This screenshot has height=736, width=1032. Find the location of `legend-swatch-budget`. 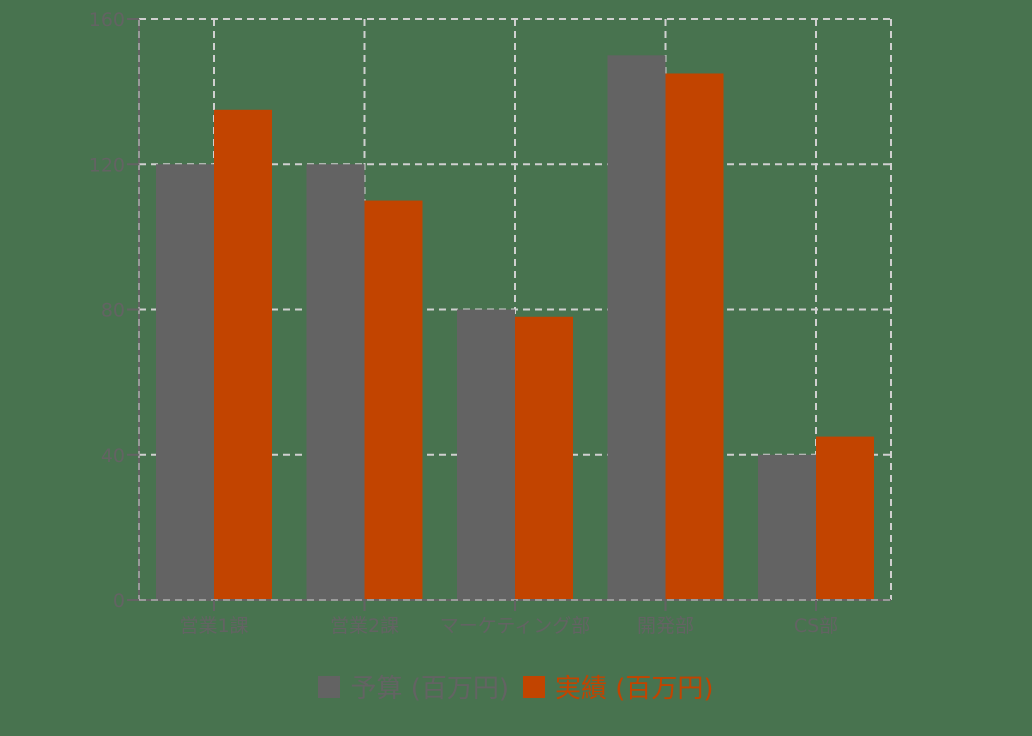

legend-swatch-budget is located at coordinates (329, 686).